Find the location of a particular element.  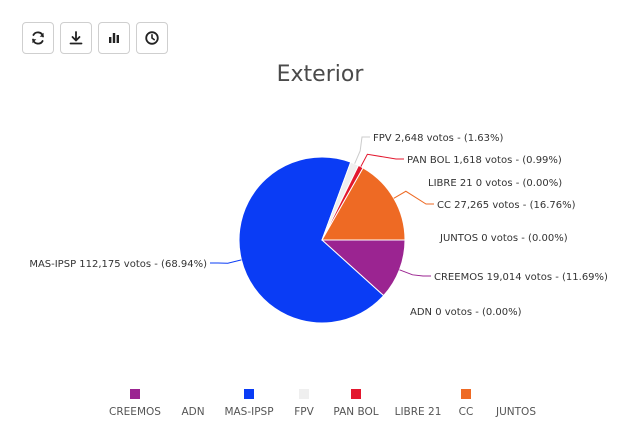

chart-type-button is located at coordinates (114, 38).